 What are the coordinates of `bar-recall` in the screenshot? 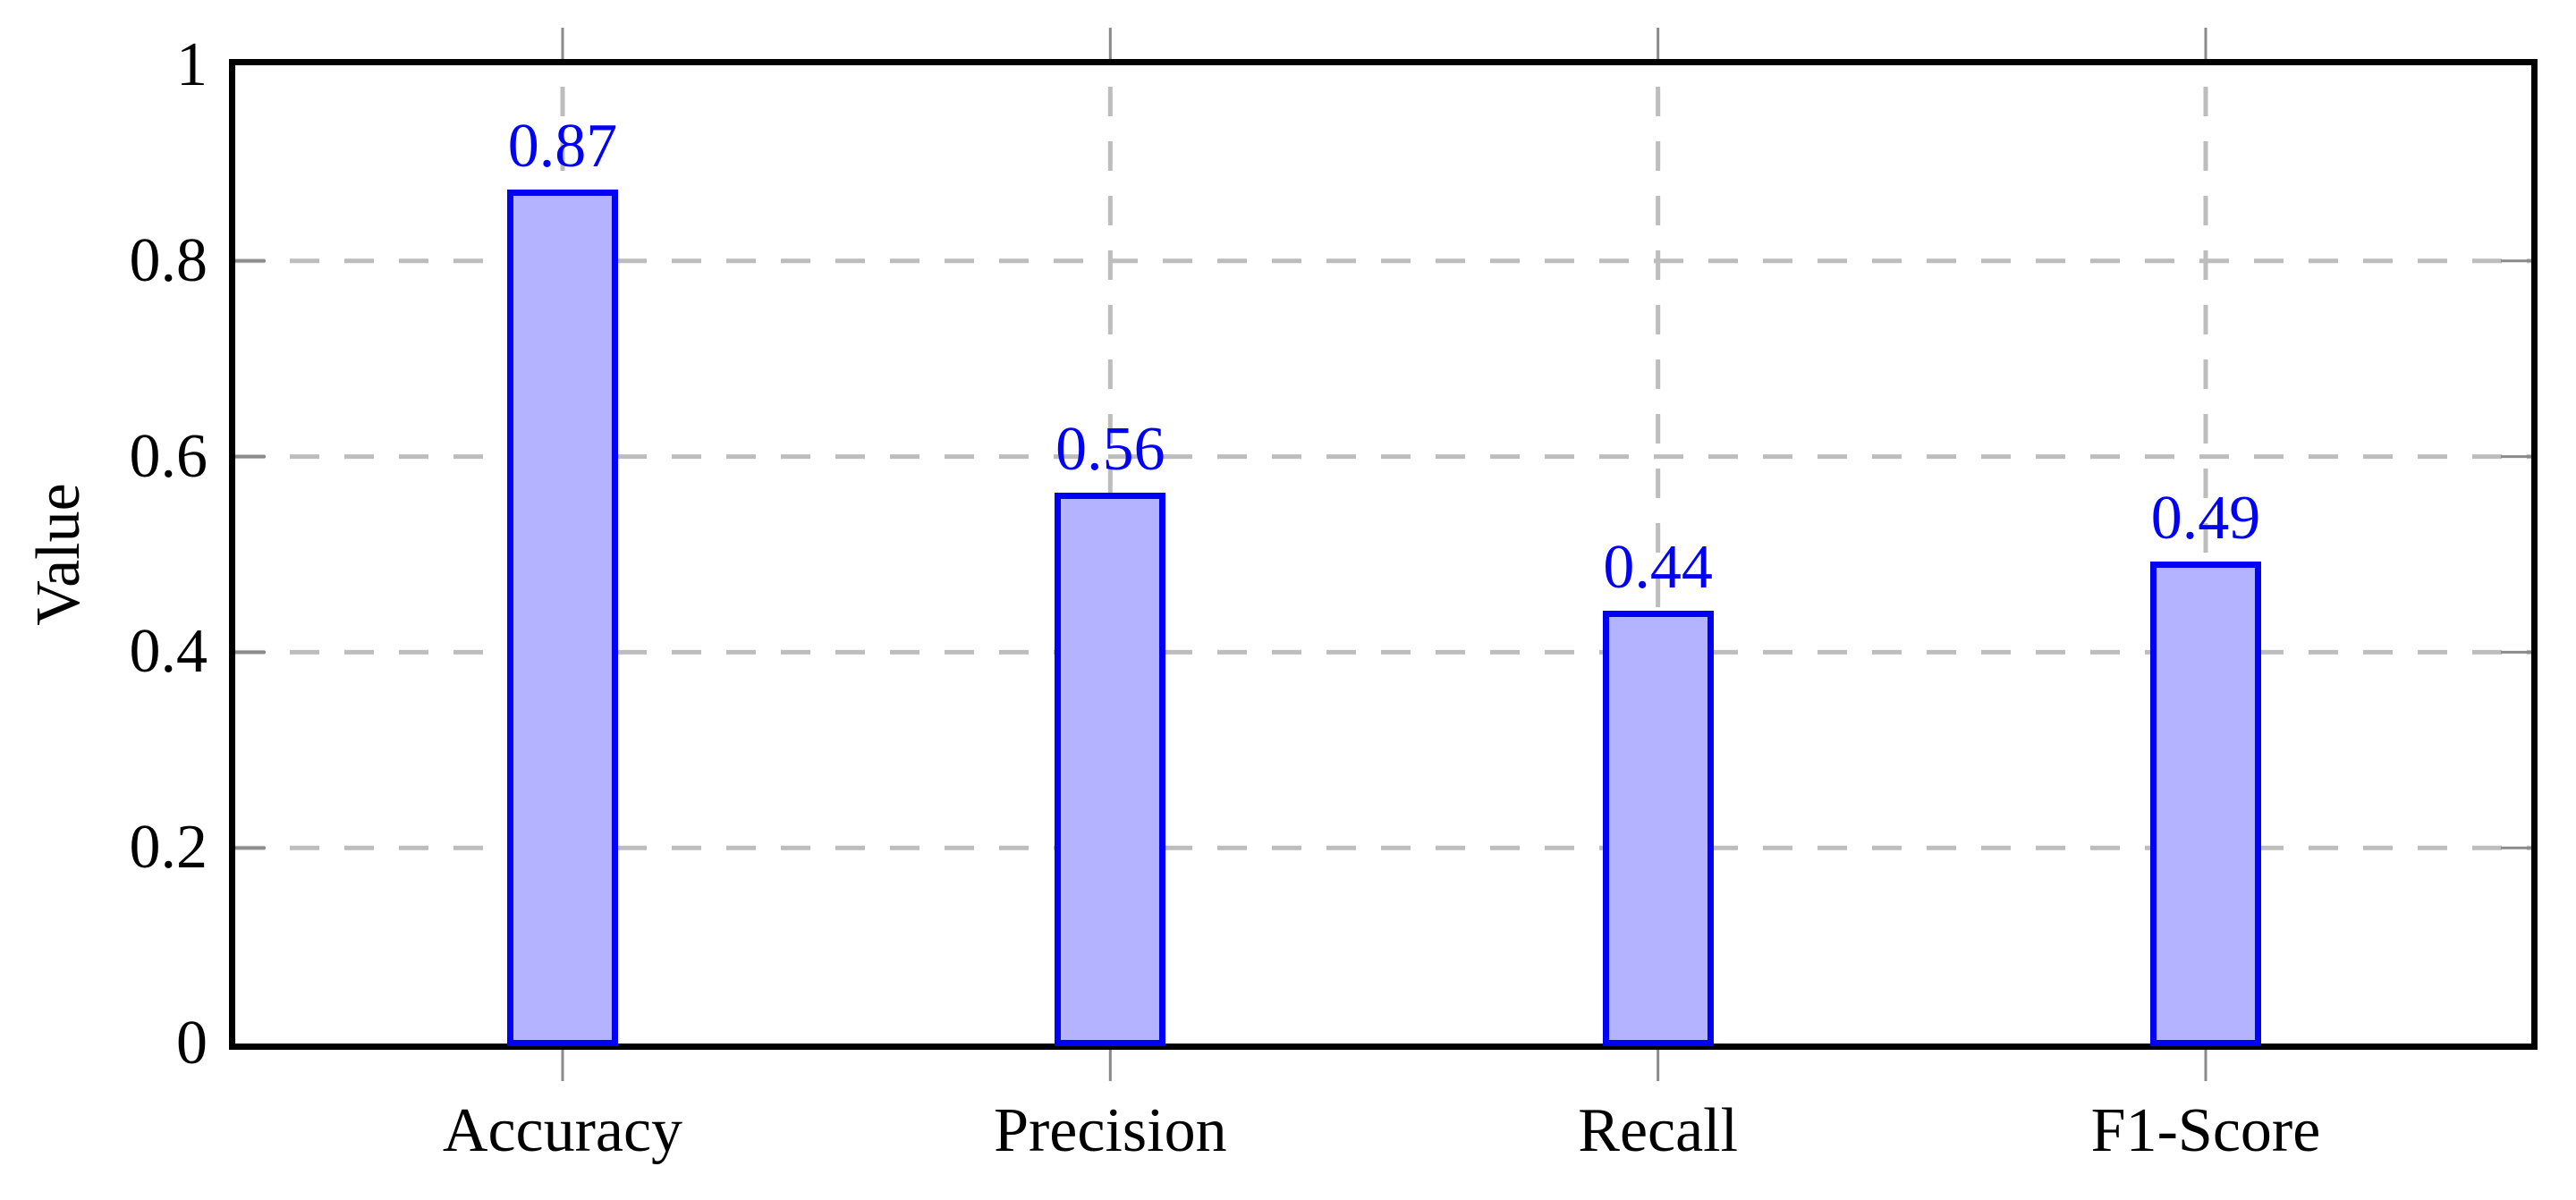 It's located at (1658, 828).